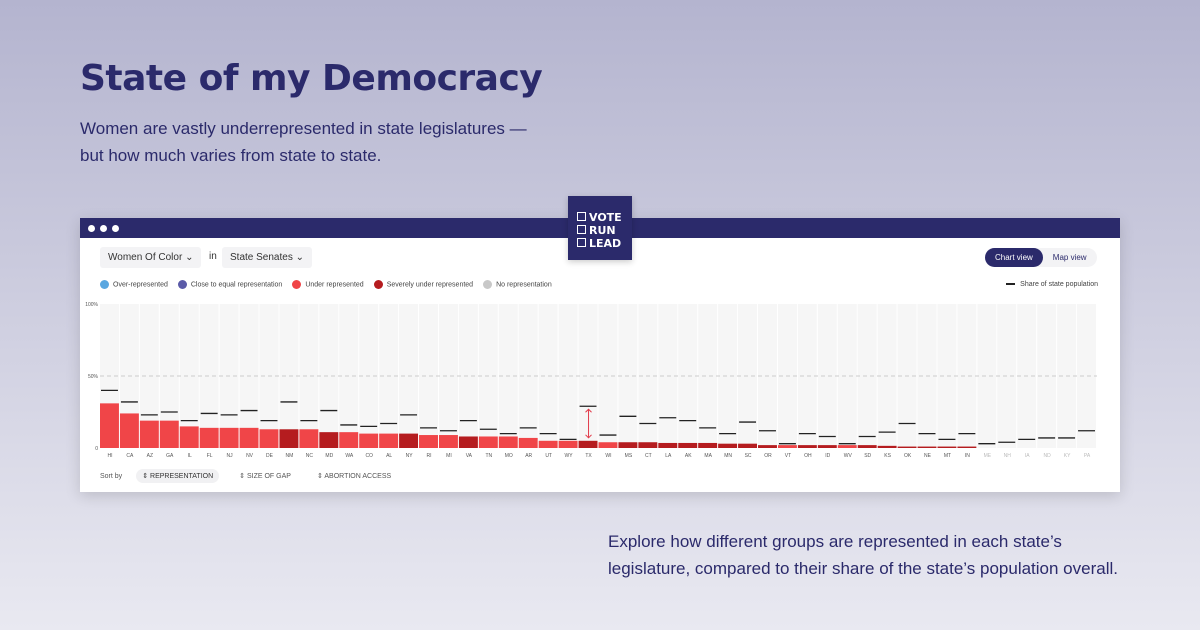 This screenshot has width=1200, height=630. I want to click on x-tick-label: HI, so click(109, 456).